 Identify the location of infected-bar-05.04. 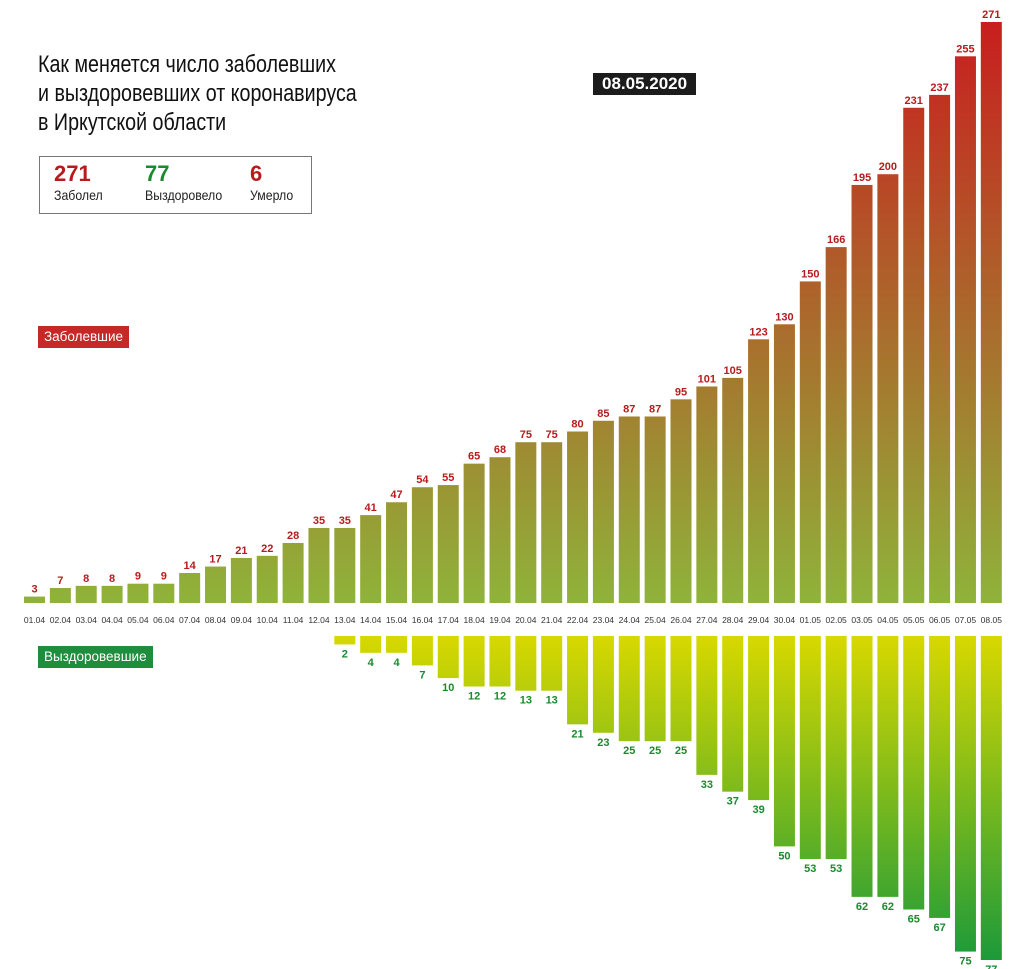
(138, 593).